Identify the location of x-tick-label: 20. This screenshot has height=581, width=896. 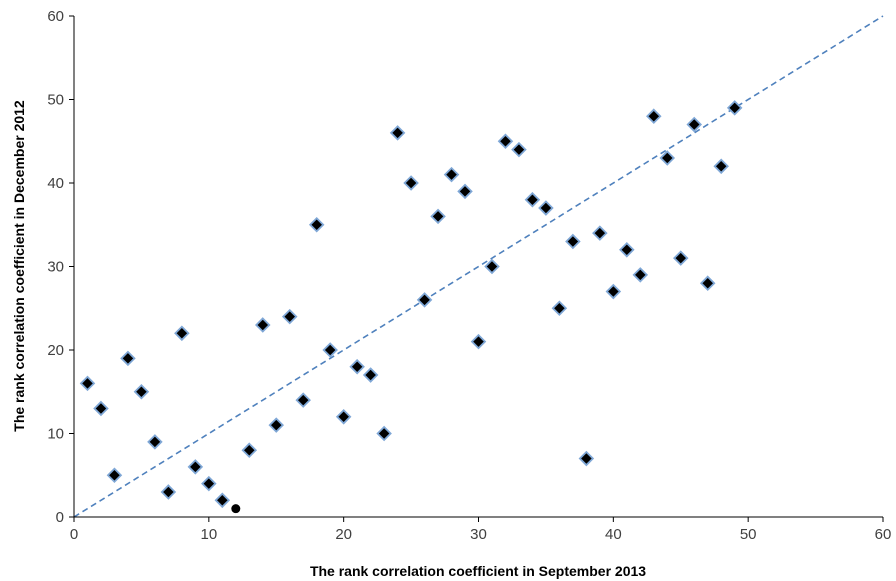
(343, 534).